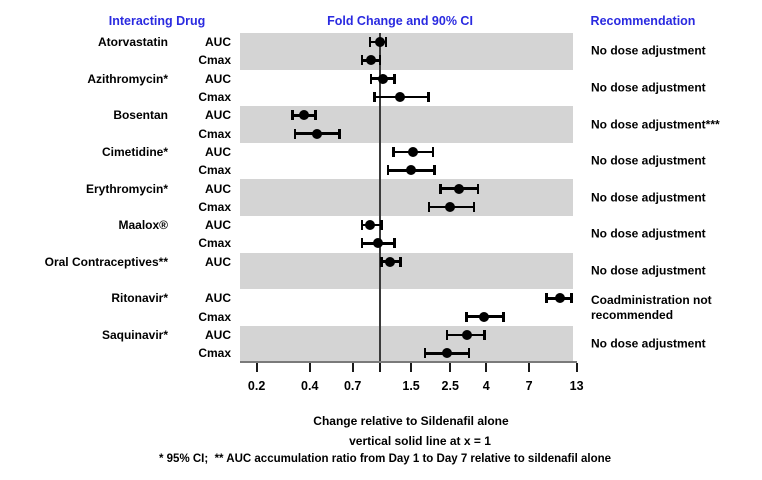 This screenshot has width=762, height=480. Describe the element at coordinates (352, 386) in the screenshot. I see `x-tick-label: 0.7` at that location.